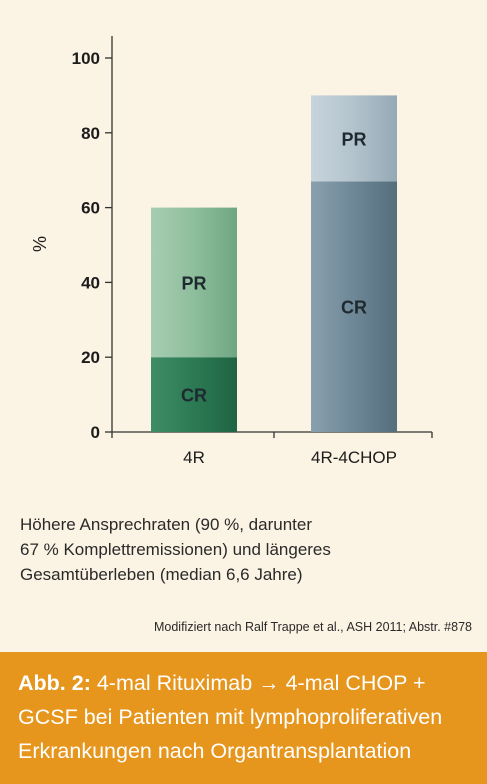 Image resolution: width=487 pixels, height=784 pixels. I want to click on y-tick-label: 80, so click(90, 133).